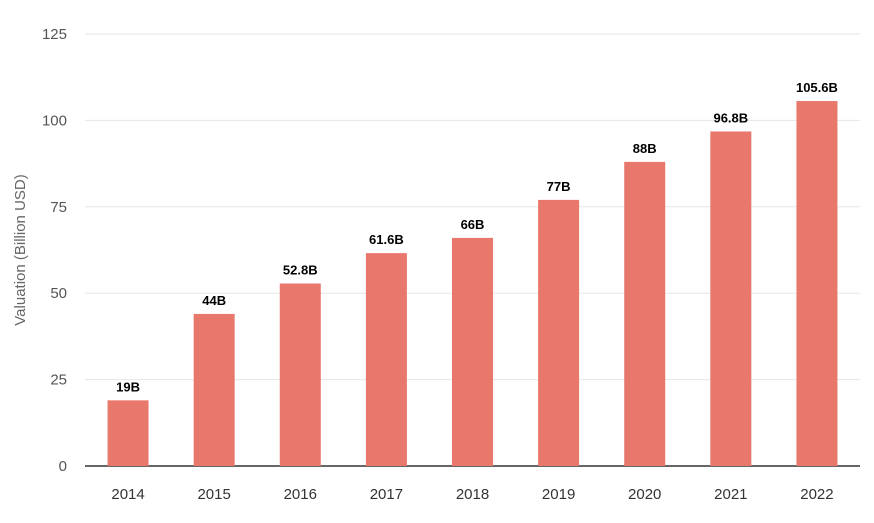  Describe the element at coordinates (472, 494) in the screenshot. I see `x-tick-label-2018: 2018` at that location.